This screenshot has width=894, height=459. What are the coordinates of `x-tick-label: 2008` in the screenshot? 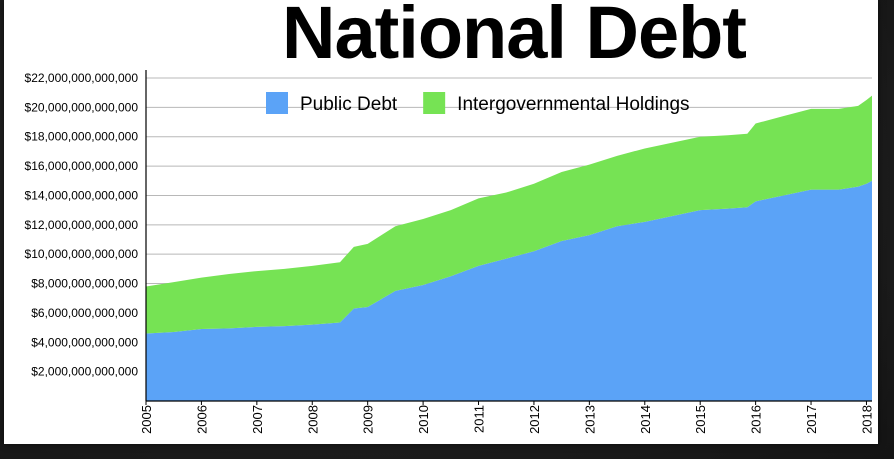 It's located at (312, 419).